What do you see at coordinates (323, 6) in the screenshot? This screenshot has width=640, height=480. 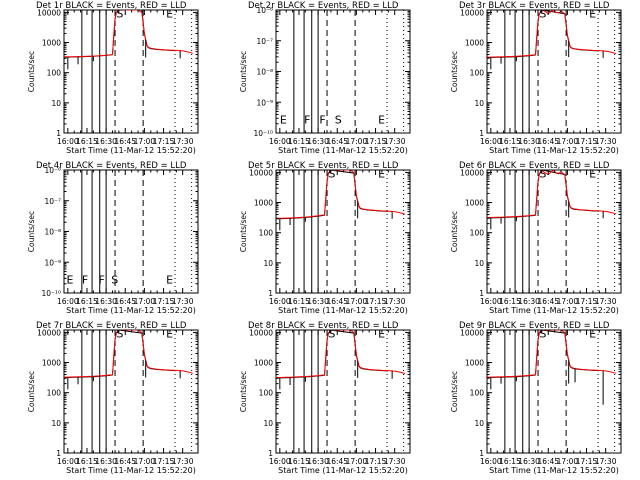 I see `panel-title: Det 2r BLACK = Events, RED = LLD` at bounding box center [323, 6].